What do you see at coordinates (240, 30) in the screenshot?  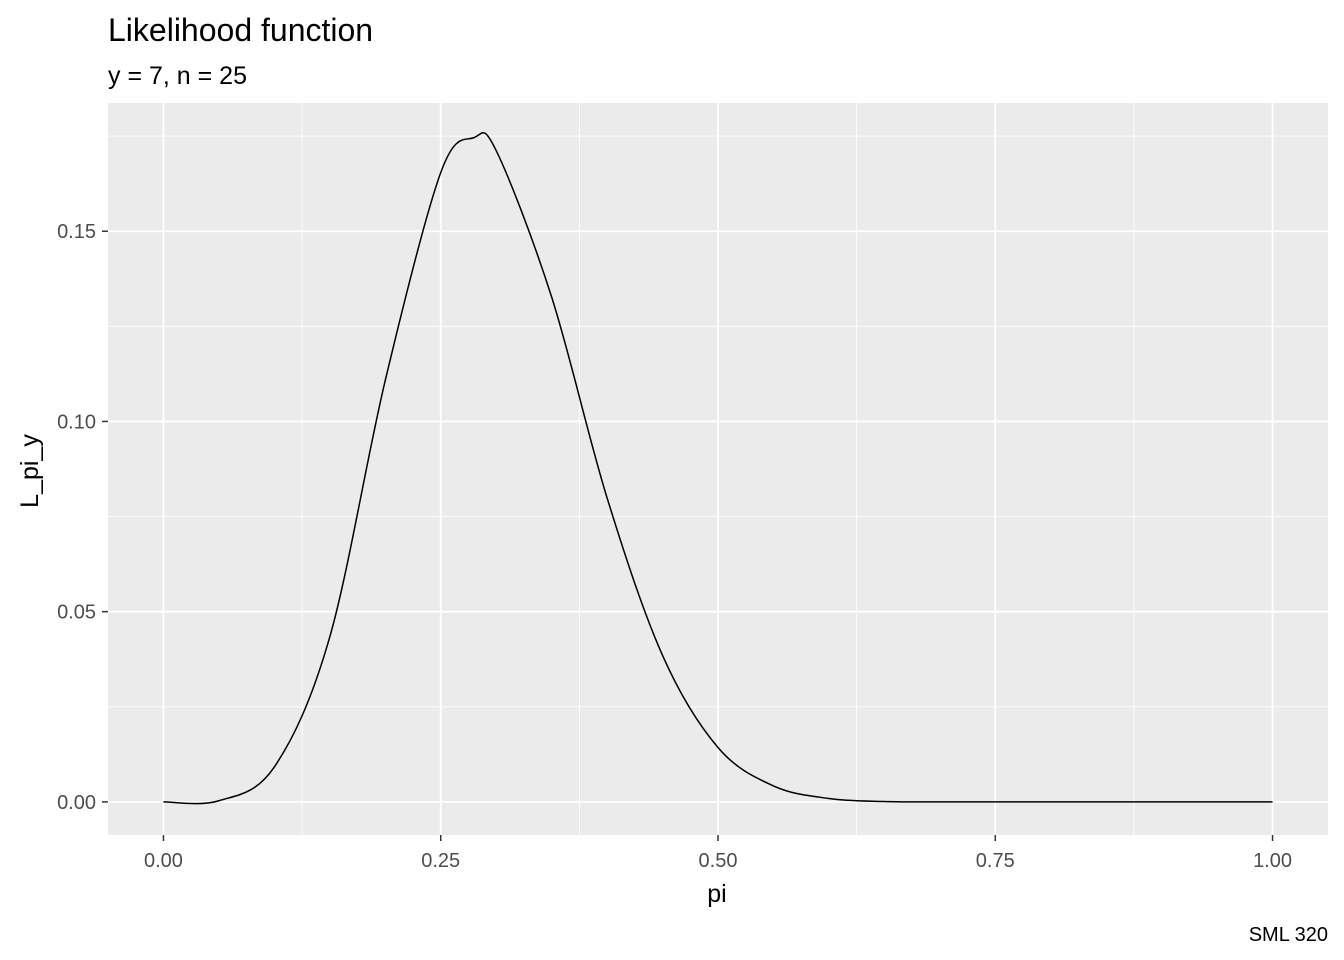 I see `chart-title: Likelihood function` at bounding box center [240, 30].